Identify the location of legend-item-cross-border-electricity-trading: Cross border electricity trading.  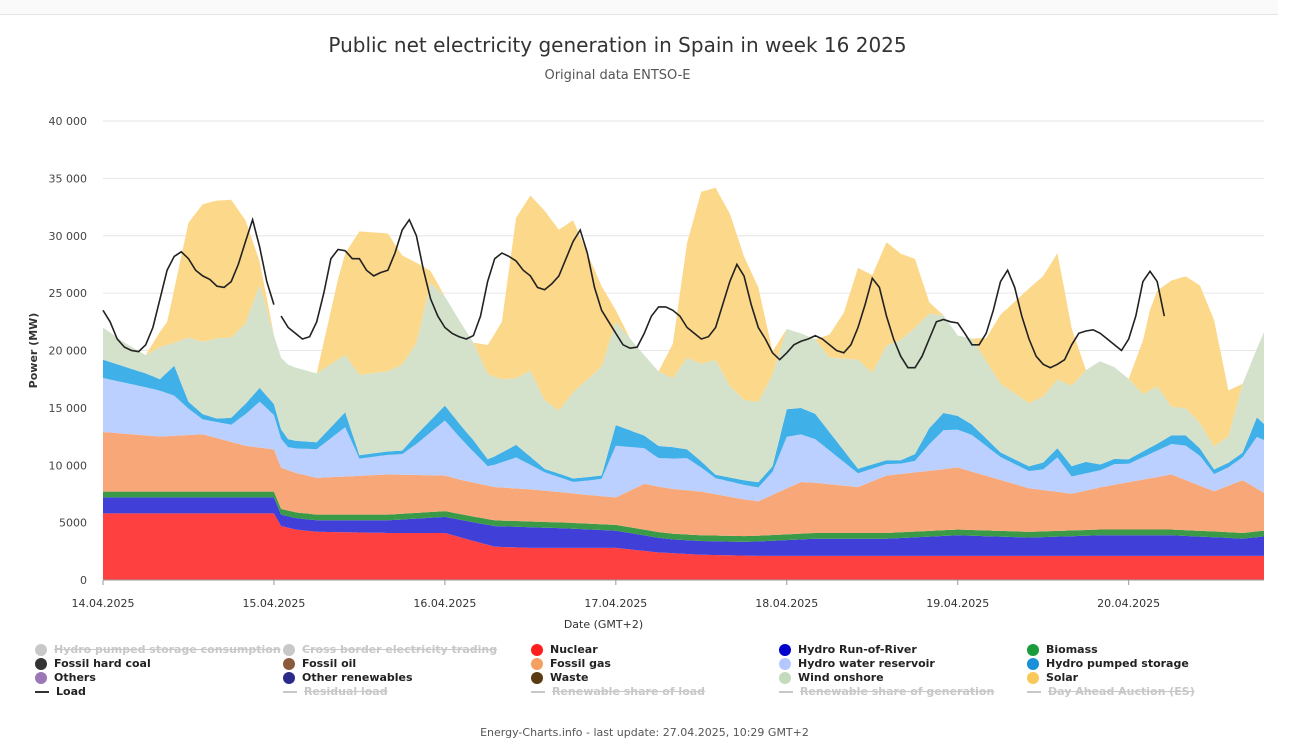
(390, 649).